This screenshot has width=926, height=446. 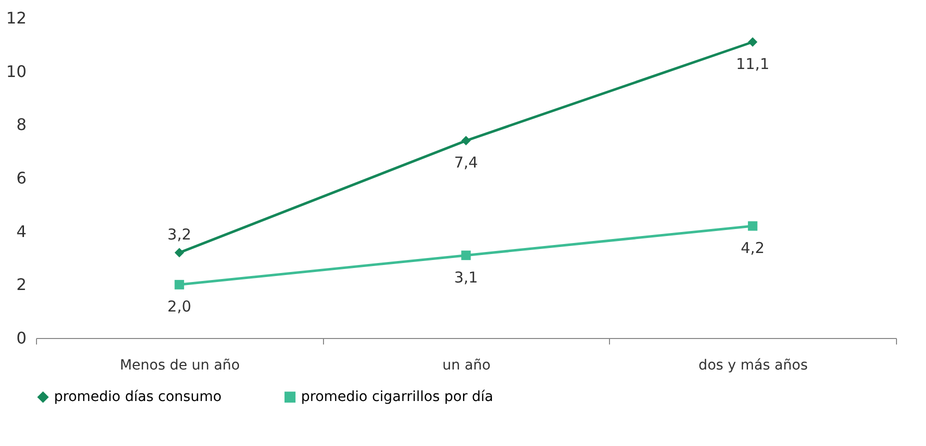 What do you see at coordinates (397, 397) in the screenshot?
I see `legend-label: promedio cigarrillos por día` at bounding box center [397, 397].